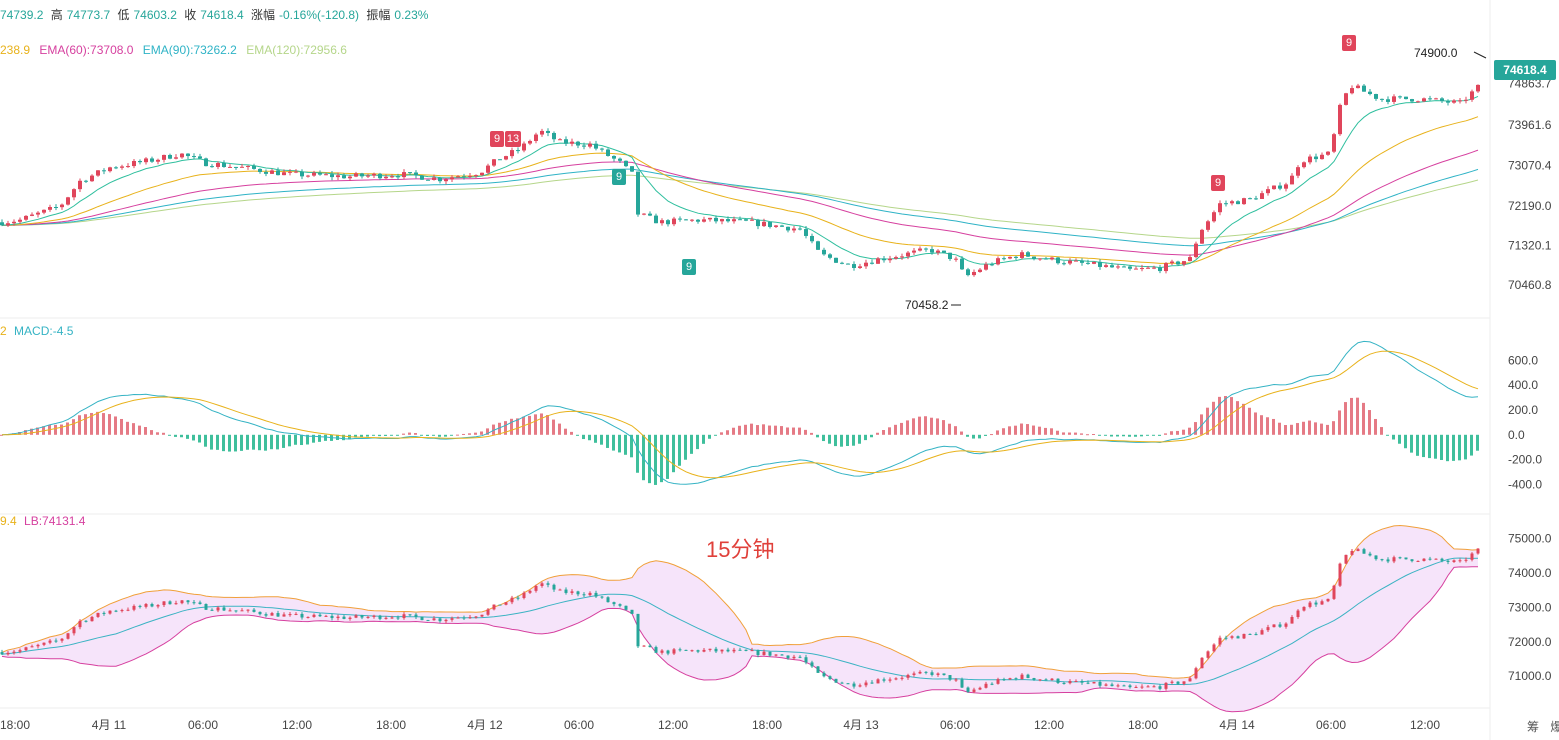 Image resolution: width=1559 pixels, height=740 pixels. I want to click on ema90-legend: EMA(90):73262.2, so click(189, 50).